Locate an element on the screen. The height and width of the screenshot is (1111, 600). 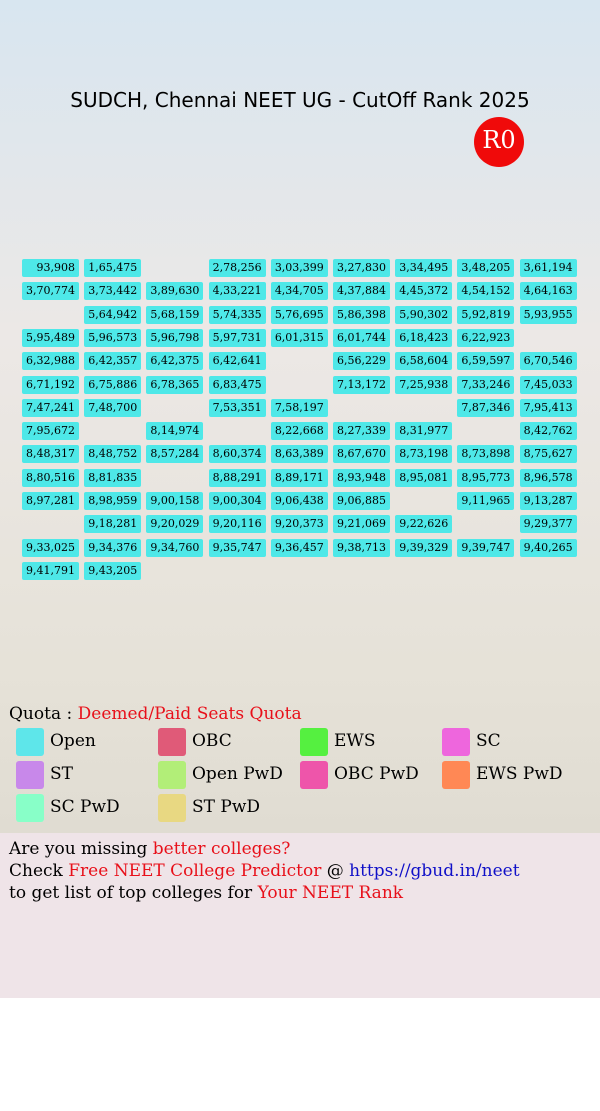
rank-cell: 5,97,731 is located at coordinates (237, 337).